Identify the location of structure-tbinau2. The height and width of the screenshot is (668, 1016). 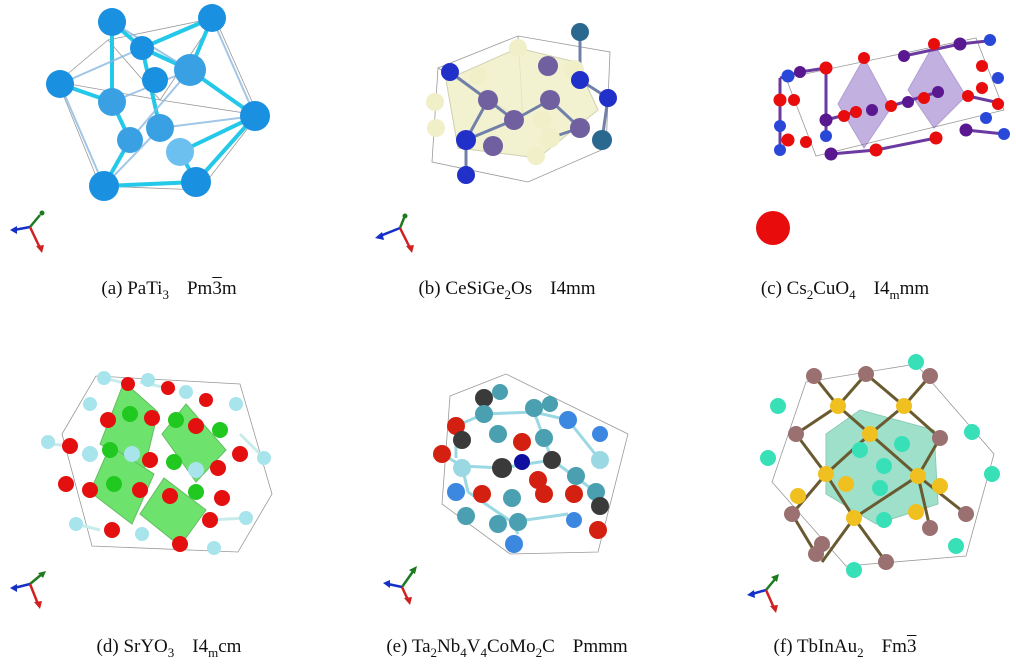
(873, 483).